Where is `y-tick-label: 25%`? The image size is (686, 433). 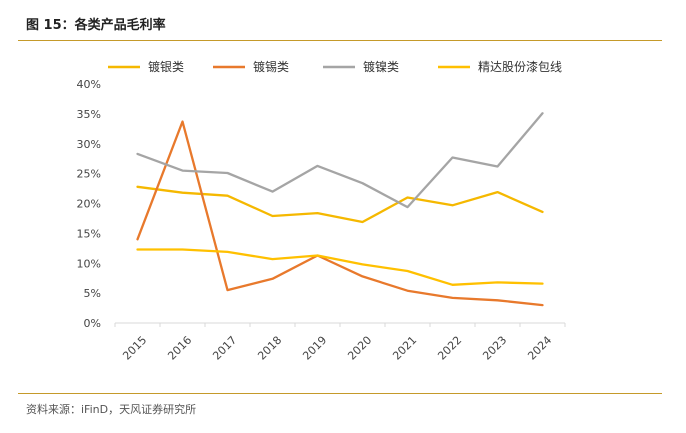
y-tick-label: 25% is located at coordinates (89, 174).